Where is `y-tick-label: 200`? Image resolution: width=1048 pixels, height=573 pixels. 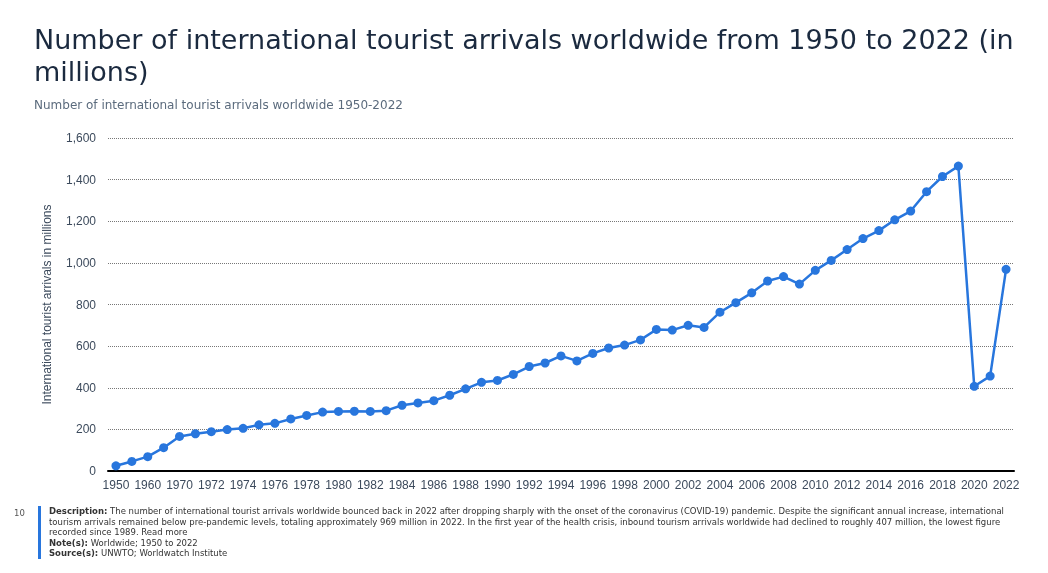
y-tick-label: 200 is located at coordinates (86, 429).